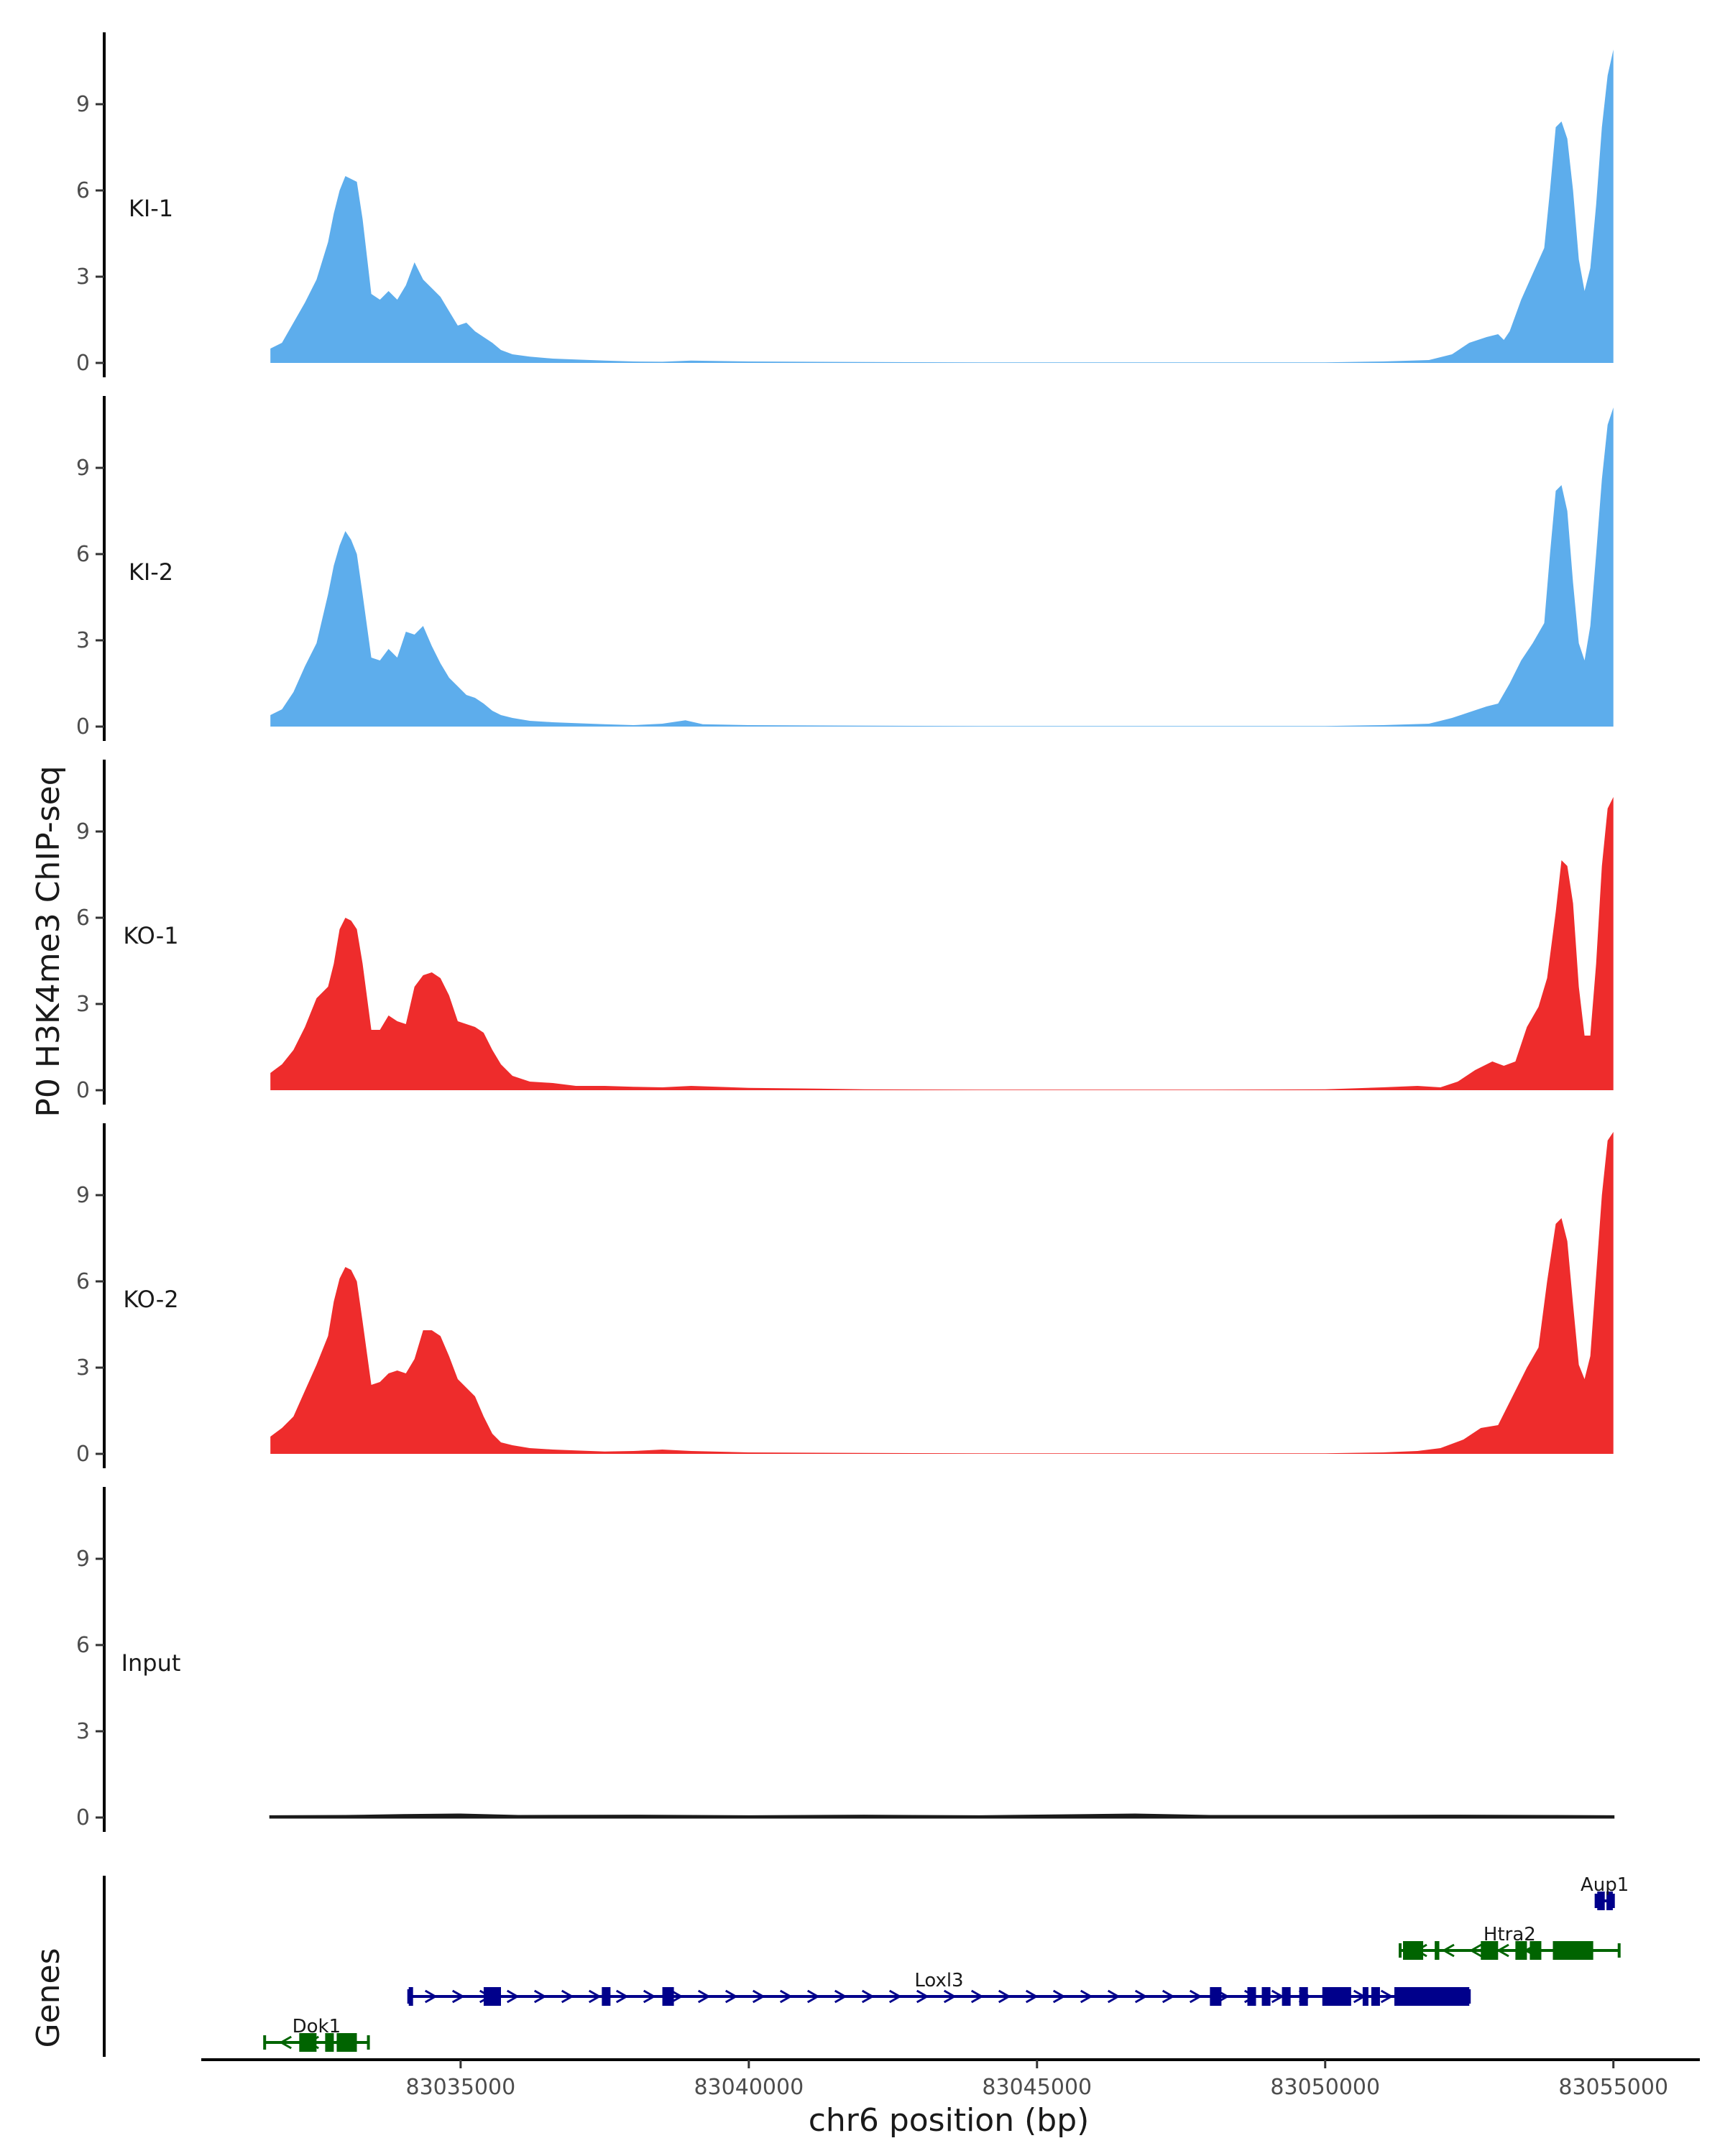 This screenshot has width=1725, height=2156. I want to click on genes-panel: Aup1 Htra2 Loxl3 Dok1, so click(866, 1965).